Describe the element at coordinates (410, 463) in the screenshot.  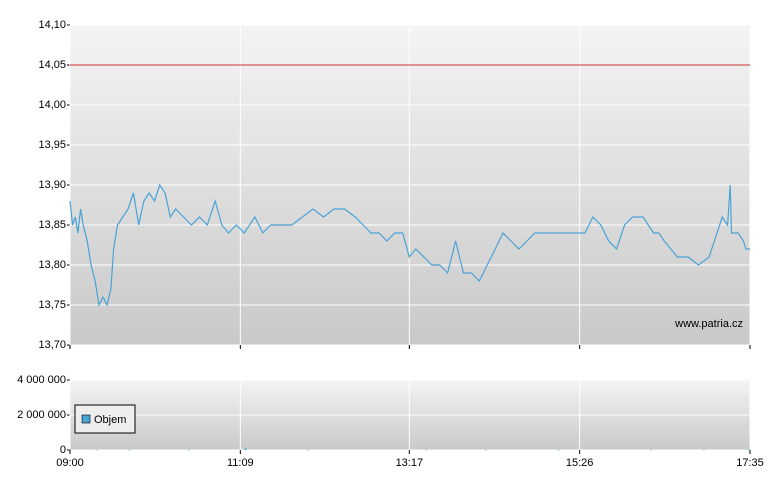
I see `x-tick-label: 13:17` at that location.